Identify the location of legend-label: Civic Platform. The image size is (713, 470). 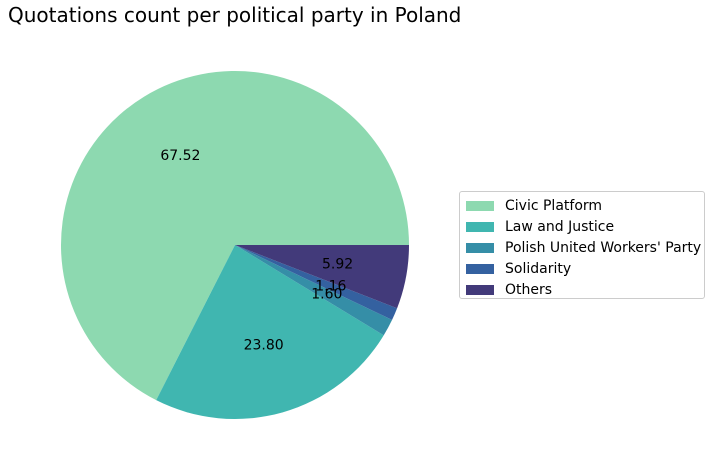
(554, 205).